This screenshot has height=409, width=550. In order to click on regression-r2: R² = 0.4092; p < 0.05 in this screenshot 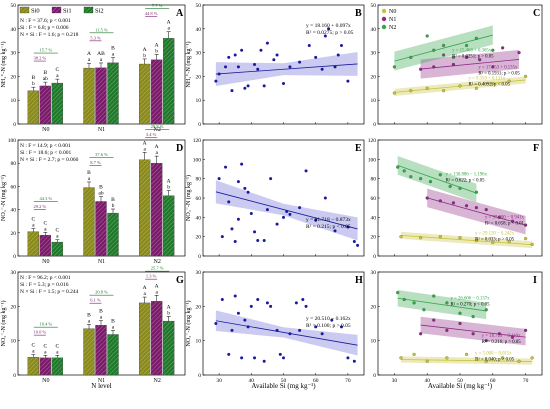, I will do `click(490, 85)`.